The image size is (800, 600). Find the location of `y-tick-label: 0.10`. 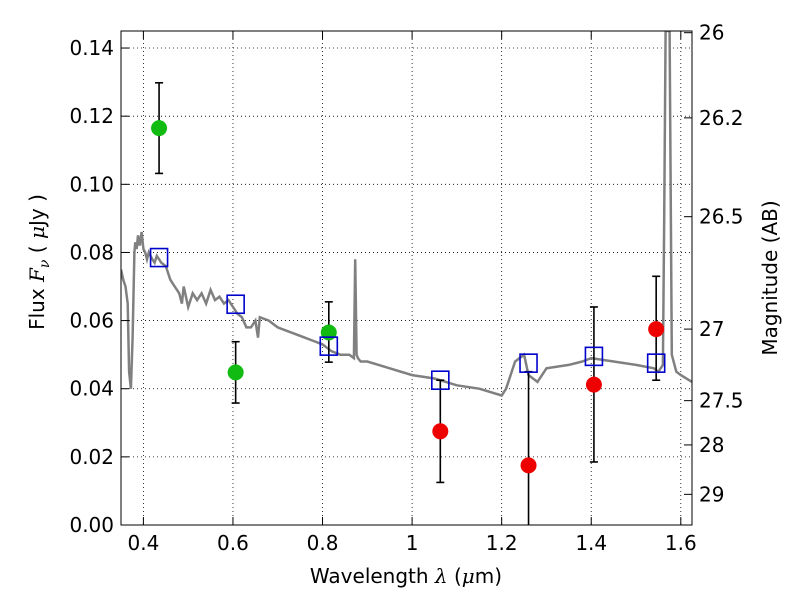

y-tick-label: 0.10 is located at coordinates (91, 184).